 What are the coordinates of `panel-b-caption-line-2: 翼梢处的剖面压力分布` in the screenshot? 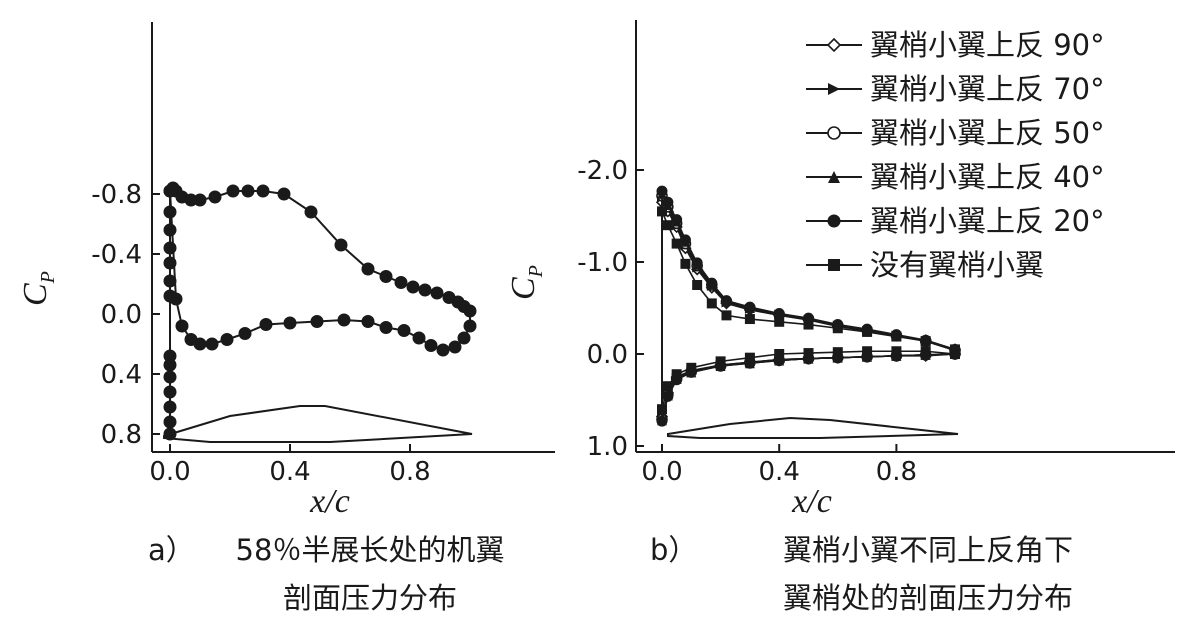 It's located at (928, 598).